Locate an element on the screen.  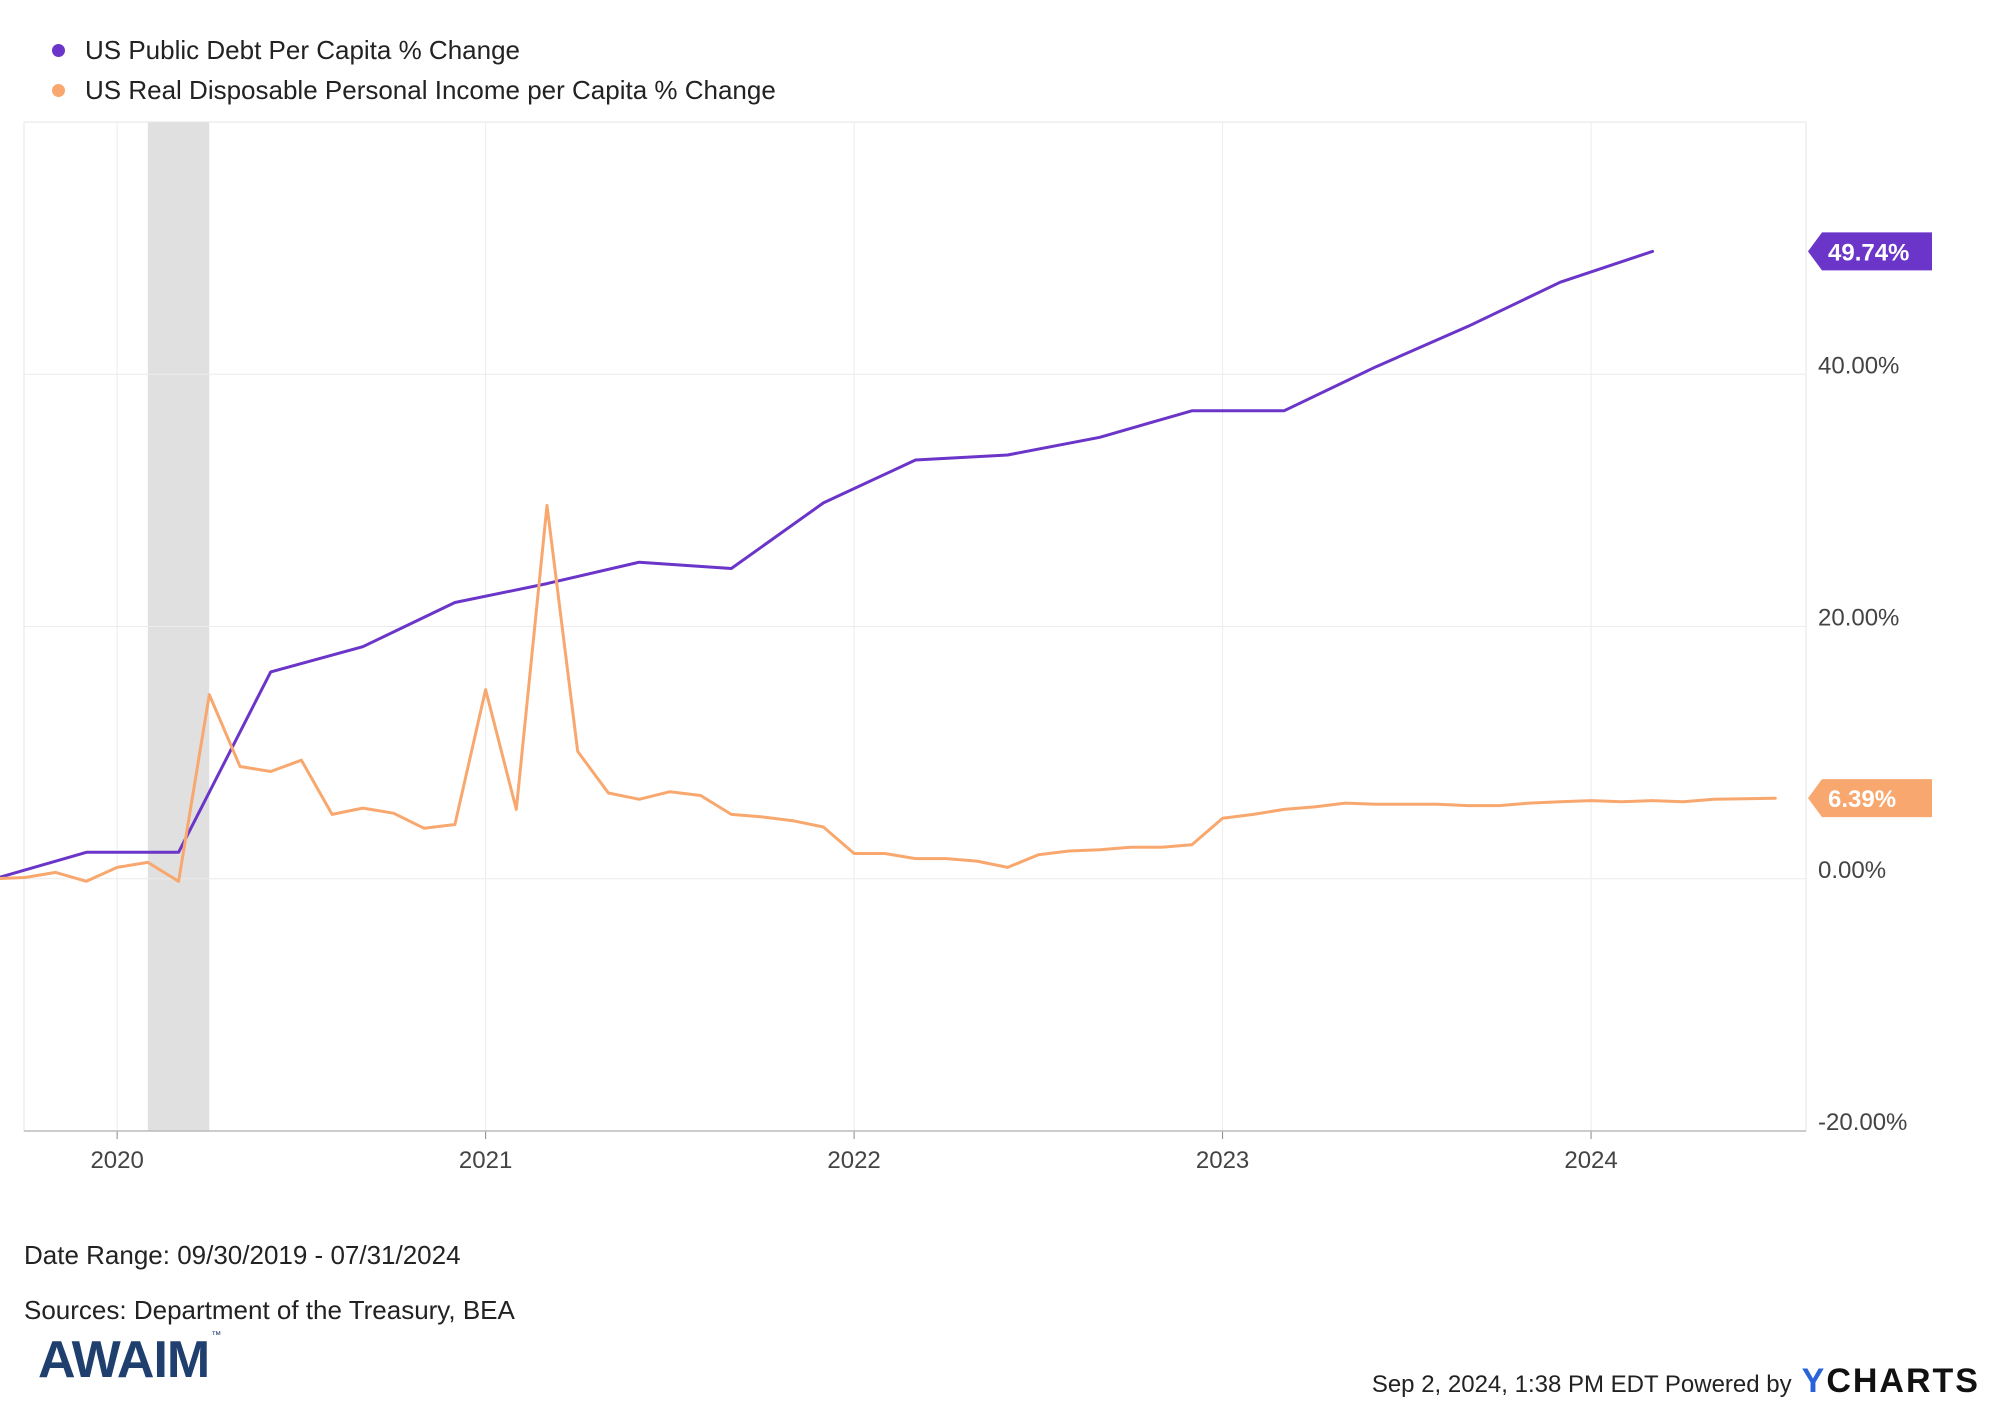
end-label-text-1: 6.39% is located at coordinates (1862, 799).